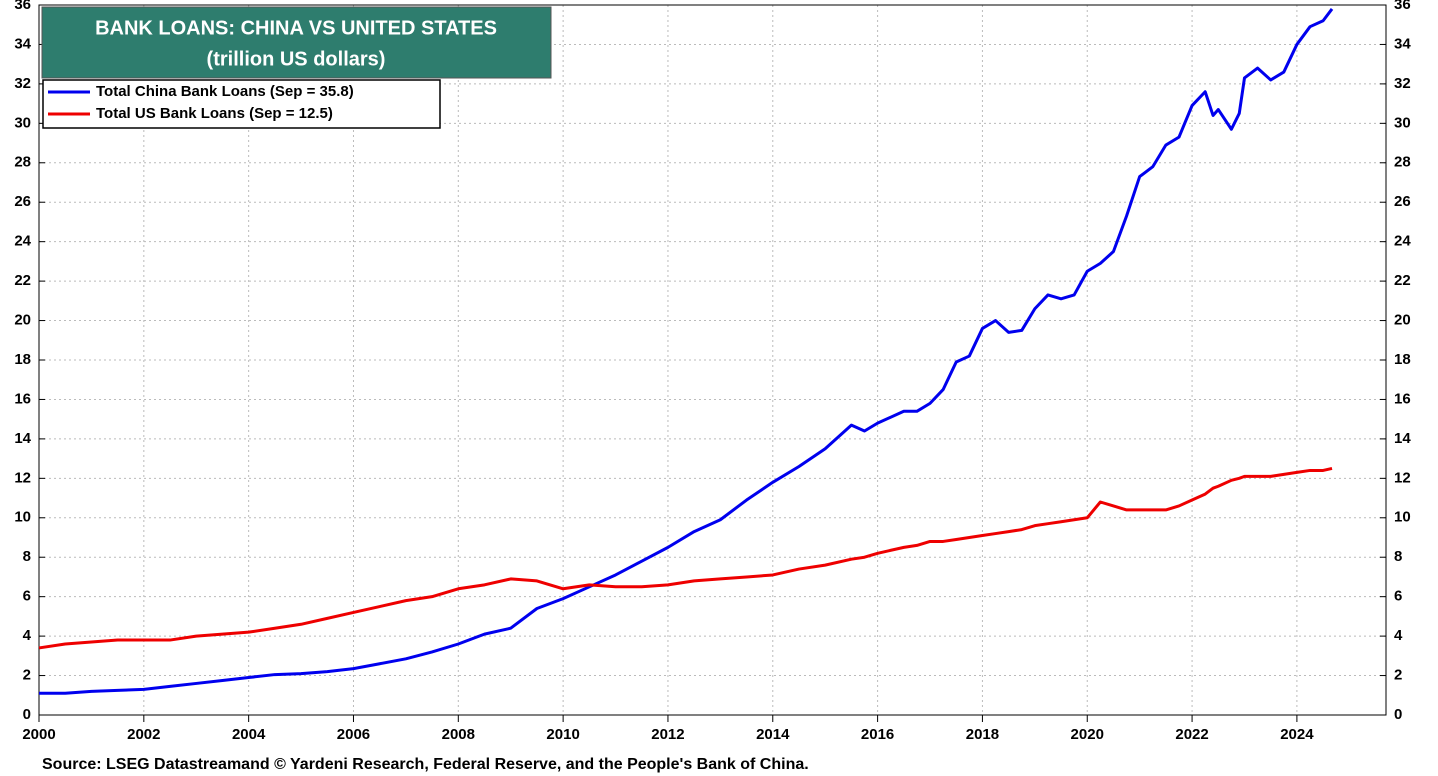  What do you see at coordinates (22, 398) in the screenshot?
I see `y-tick-label: 16` at bounding box center [22, 398].